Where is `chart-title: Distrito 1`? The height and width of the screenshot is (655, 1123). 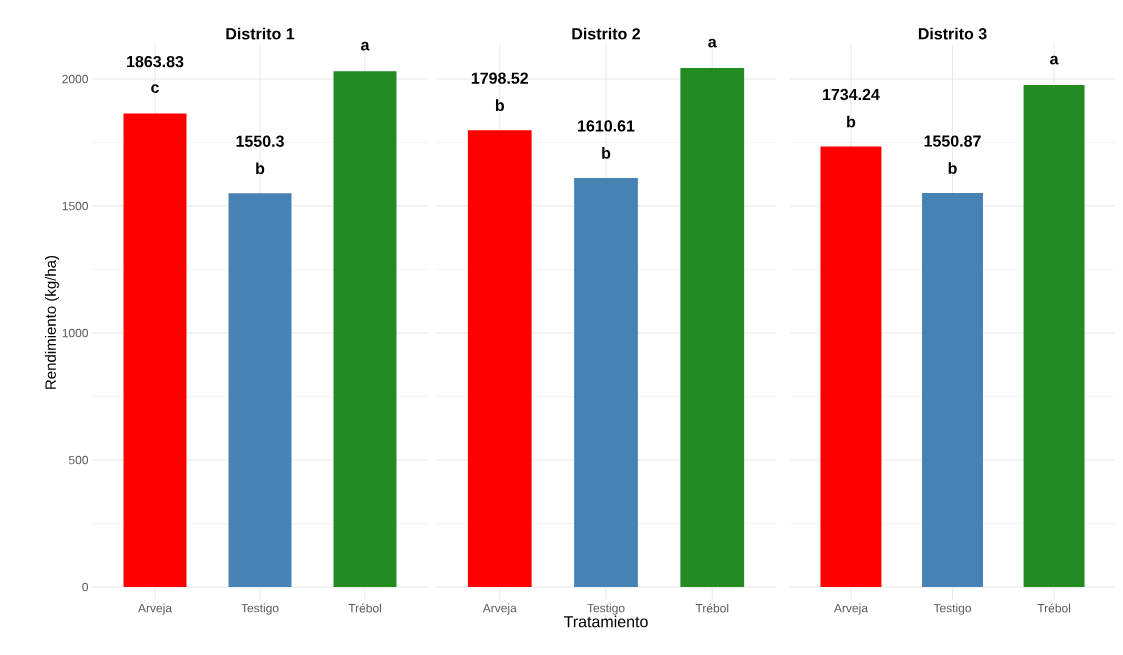
chart-title: Distrito 1 is located at coordinates (260, 33).